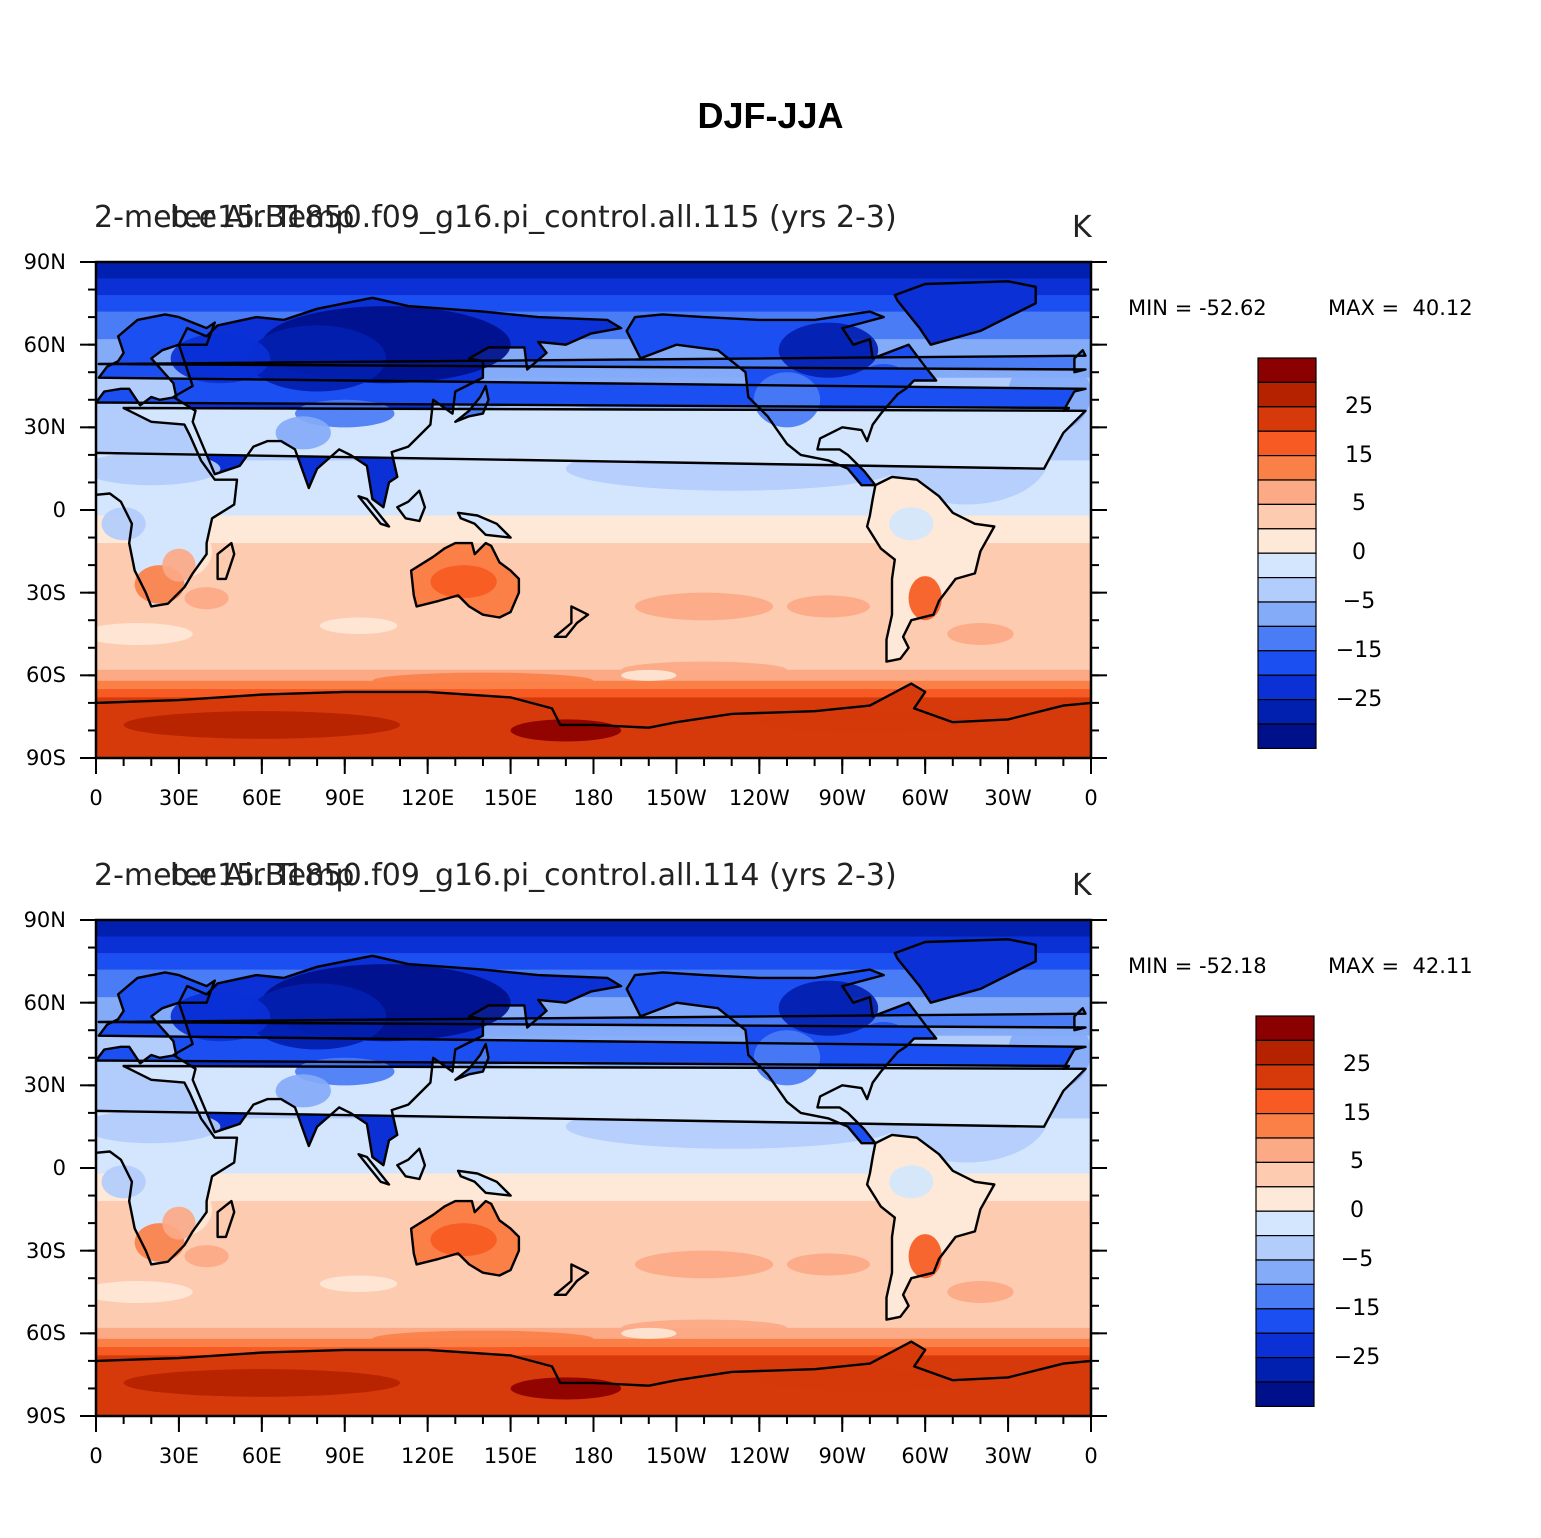 This screenshot has height=1538, width=1541. Describe the element at coordinates (925, 1456) in the screenshot. I see `lon-tick-label: 60W` at that location.